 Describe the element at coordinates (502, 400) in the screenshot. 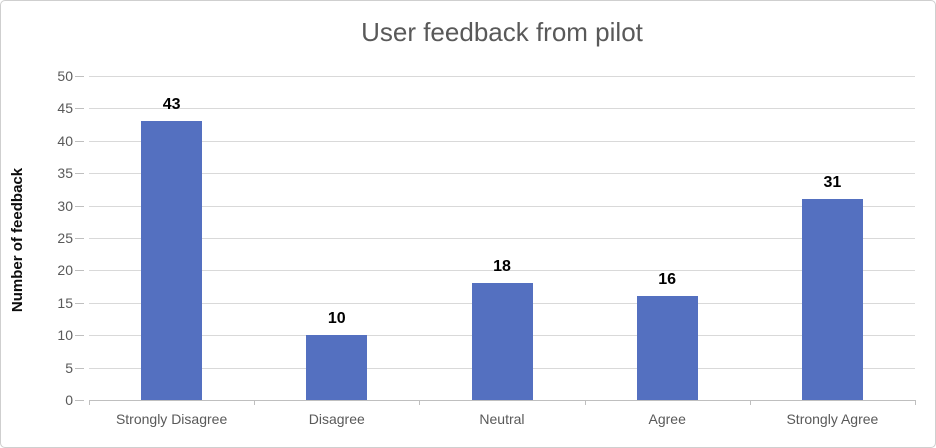

I see `x-axis-line` at that location.